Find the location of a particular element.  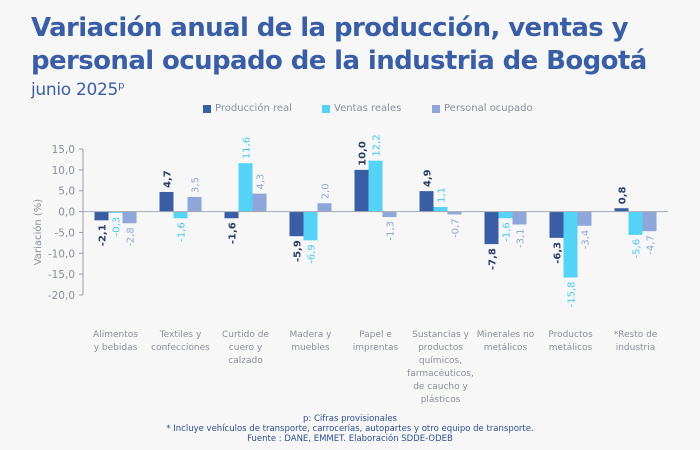

legend-swatch-personal is located at coordinates (436, 108).